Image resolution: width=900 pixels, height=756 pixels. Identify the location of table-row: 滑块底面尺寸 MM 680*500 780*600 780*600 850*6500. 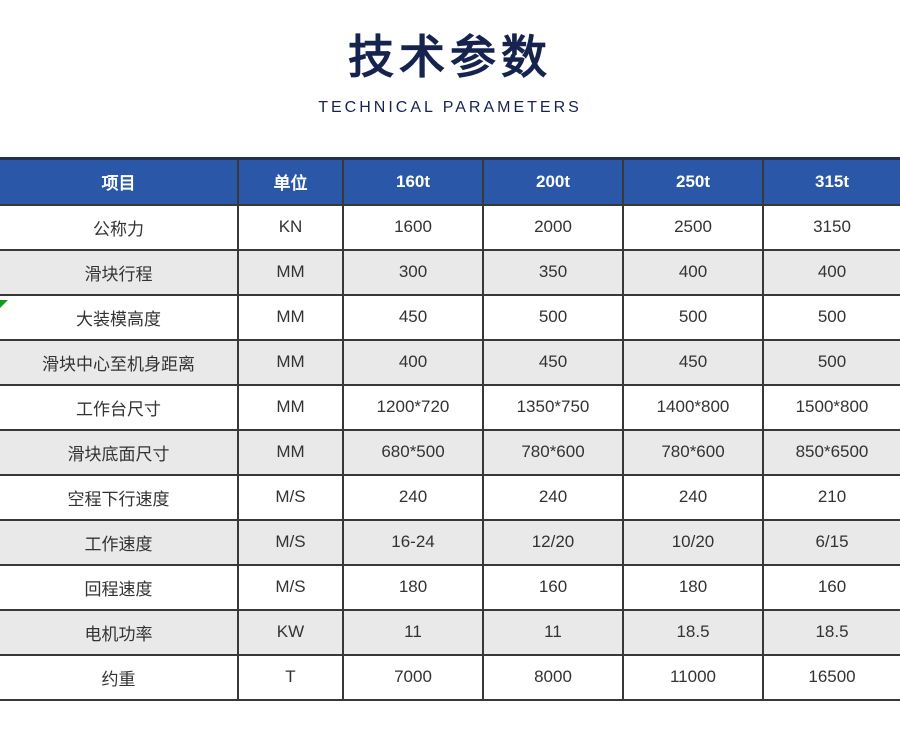
(450, 452).